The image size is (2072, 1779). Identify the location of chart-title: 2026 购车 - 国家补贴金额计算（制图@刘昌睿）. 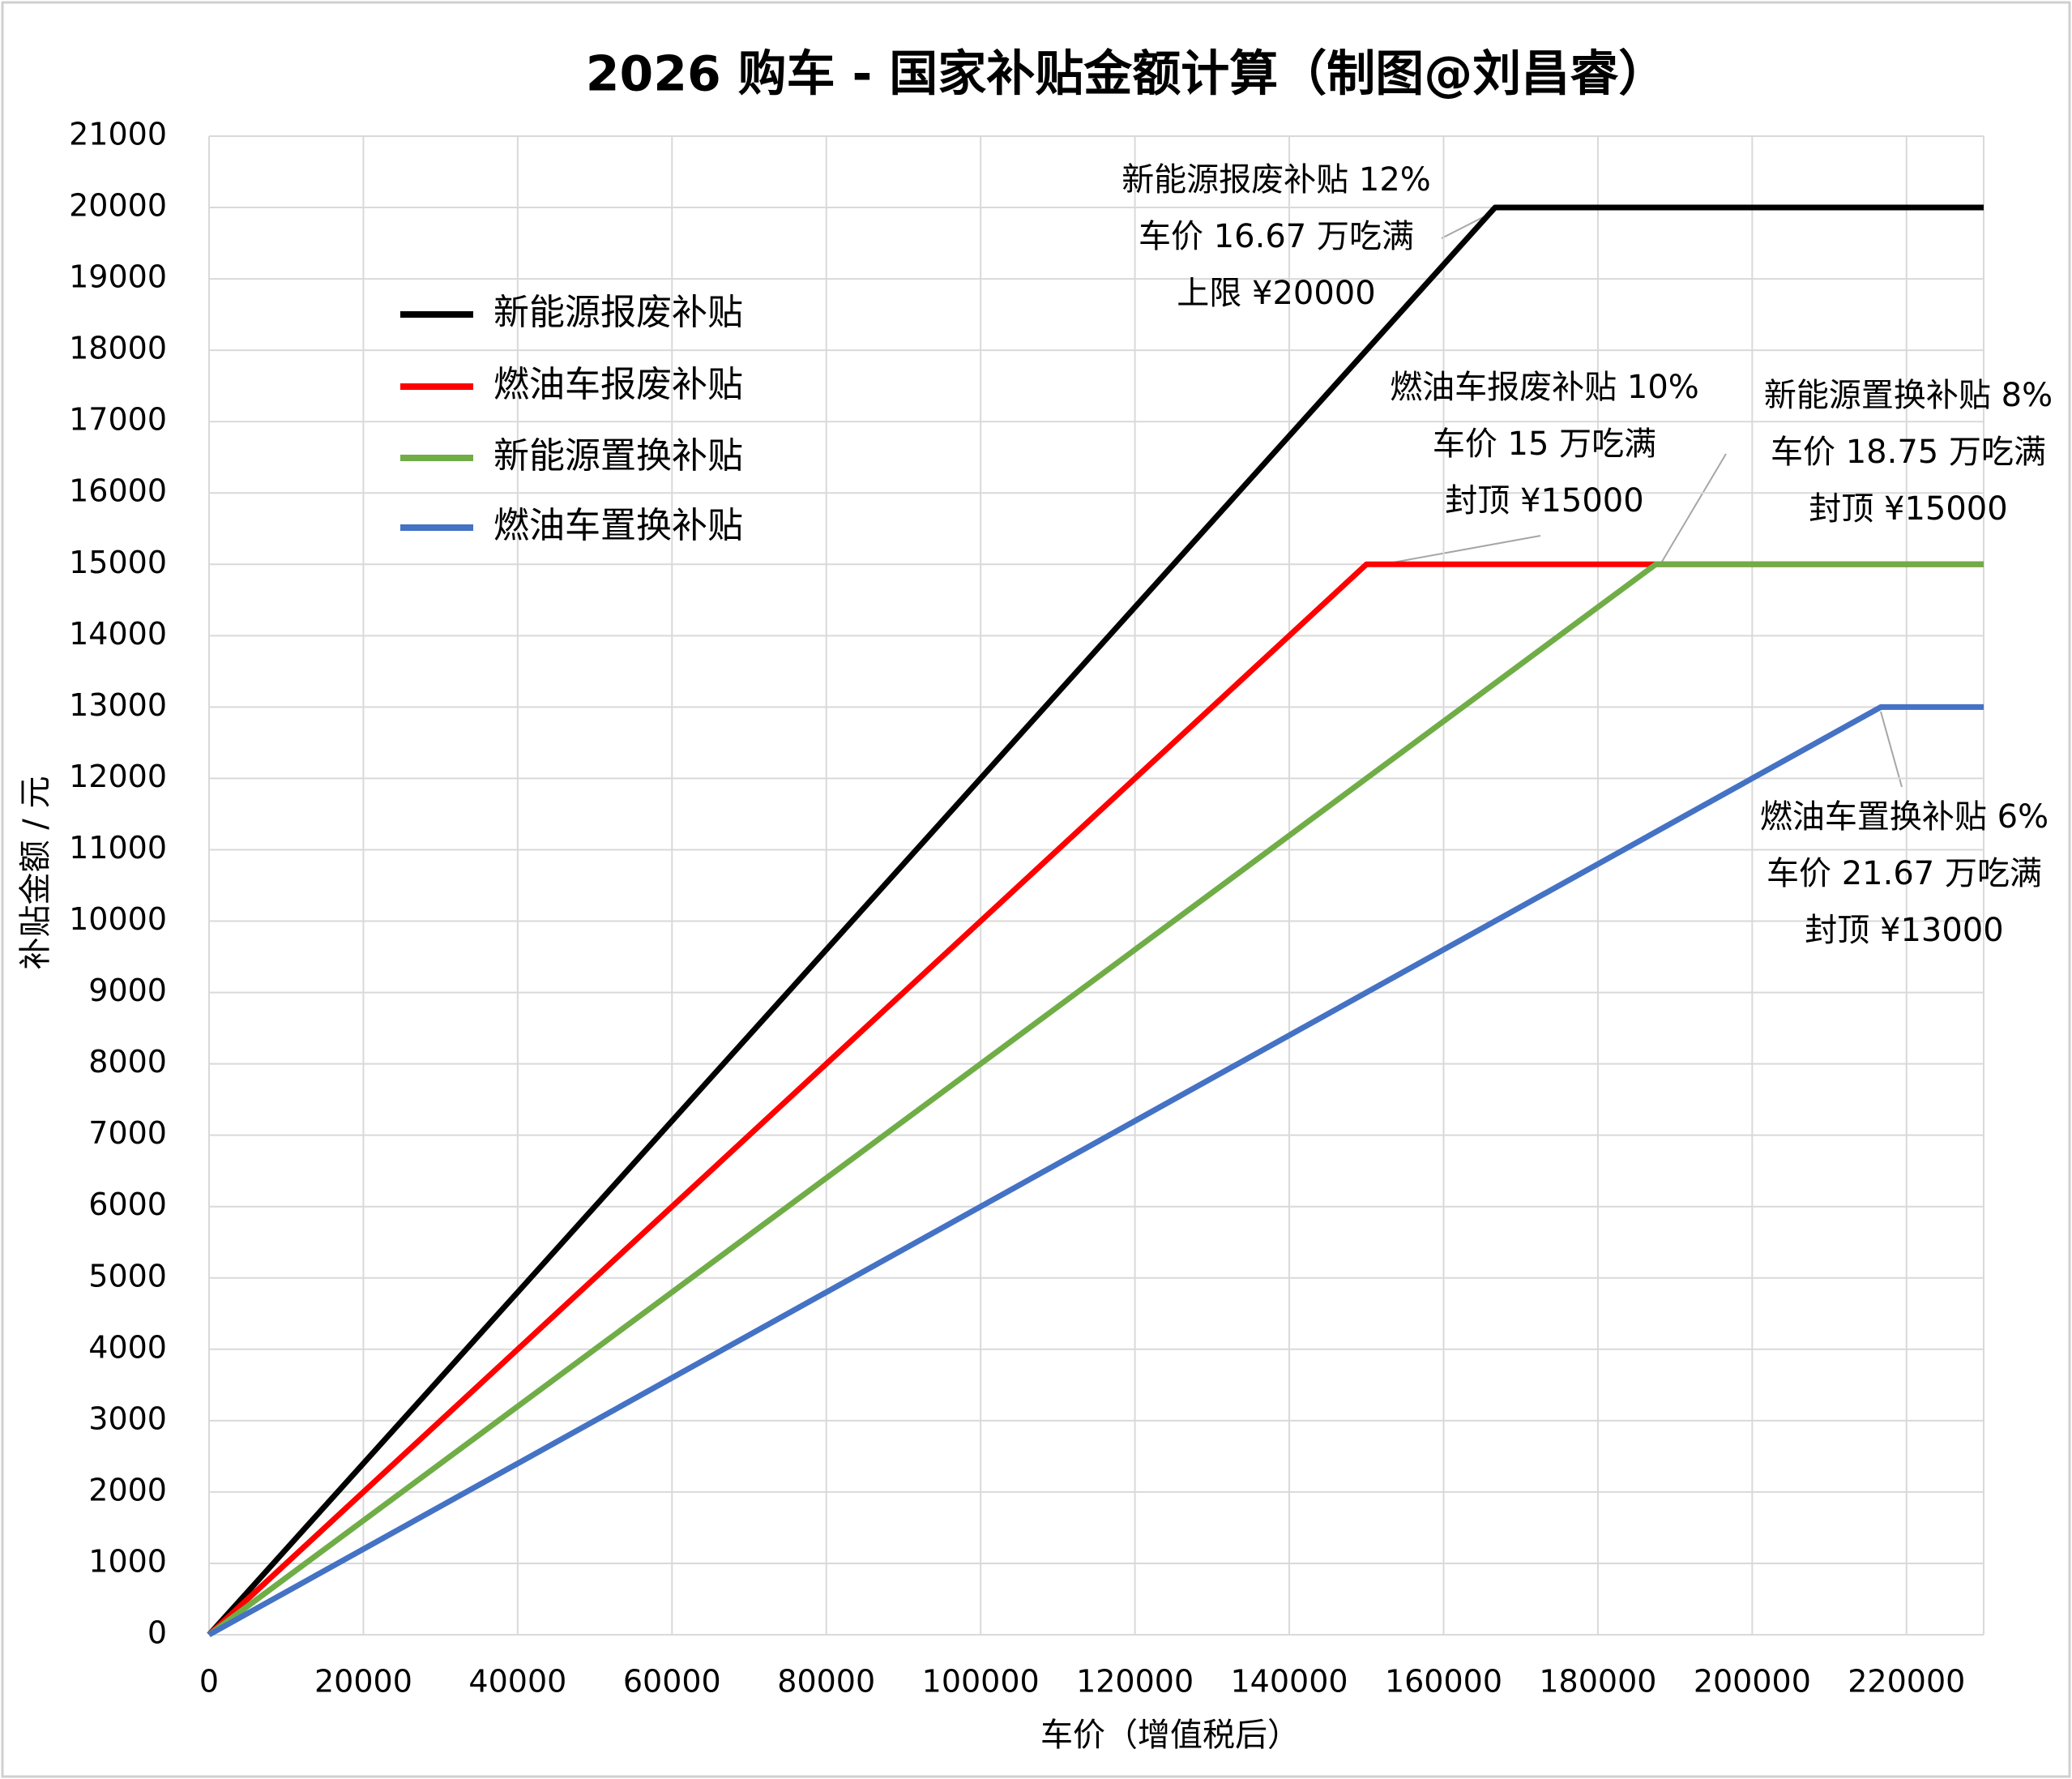
(1127, 74).